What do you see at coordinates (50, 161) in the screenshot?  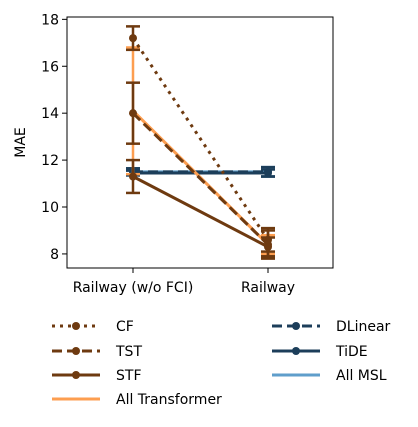 I see `y-tick-label-12: 12` at bounding box center [50, 161].